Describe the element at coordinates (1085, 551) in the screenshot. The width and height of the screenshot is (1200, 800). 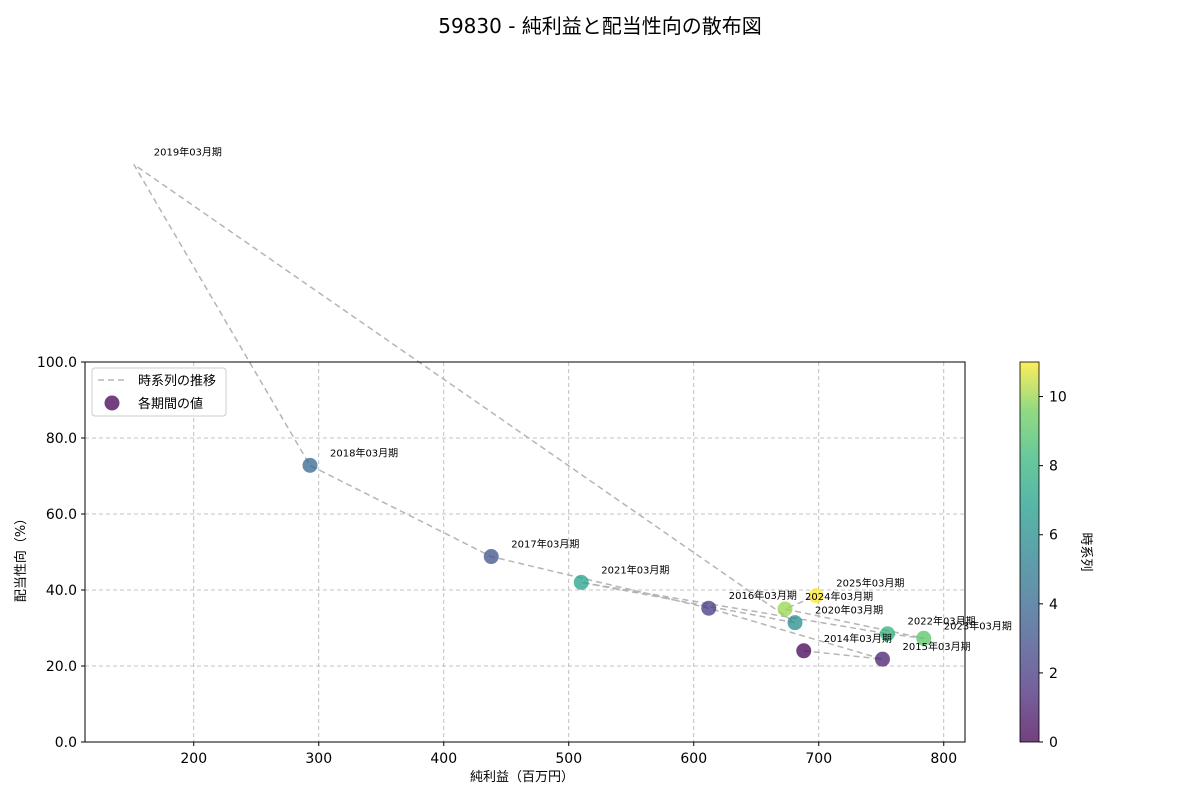
I see `colorbar-label: 時系列` at that location.